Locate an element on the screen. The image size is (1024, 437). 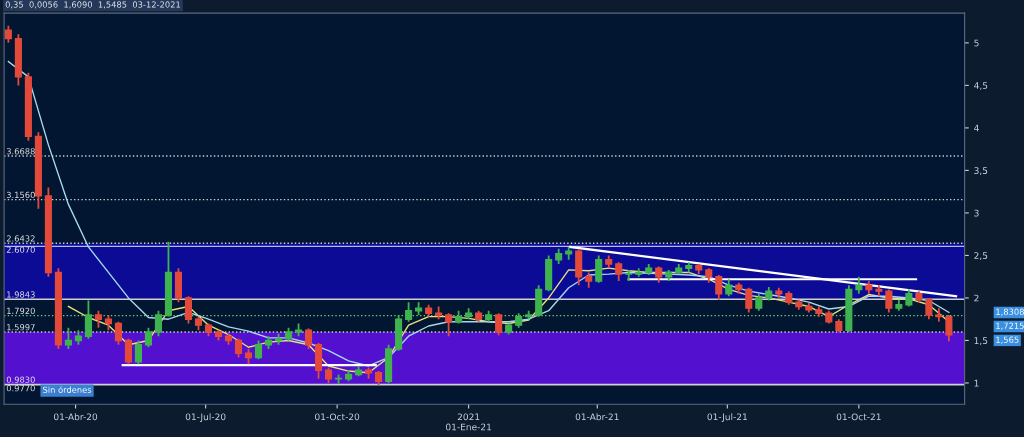
ref-line-label: 0.9770 is located at coordinates (20, 388).